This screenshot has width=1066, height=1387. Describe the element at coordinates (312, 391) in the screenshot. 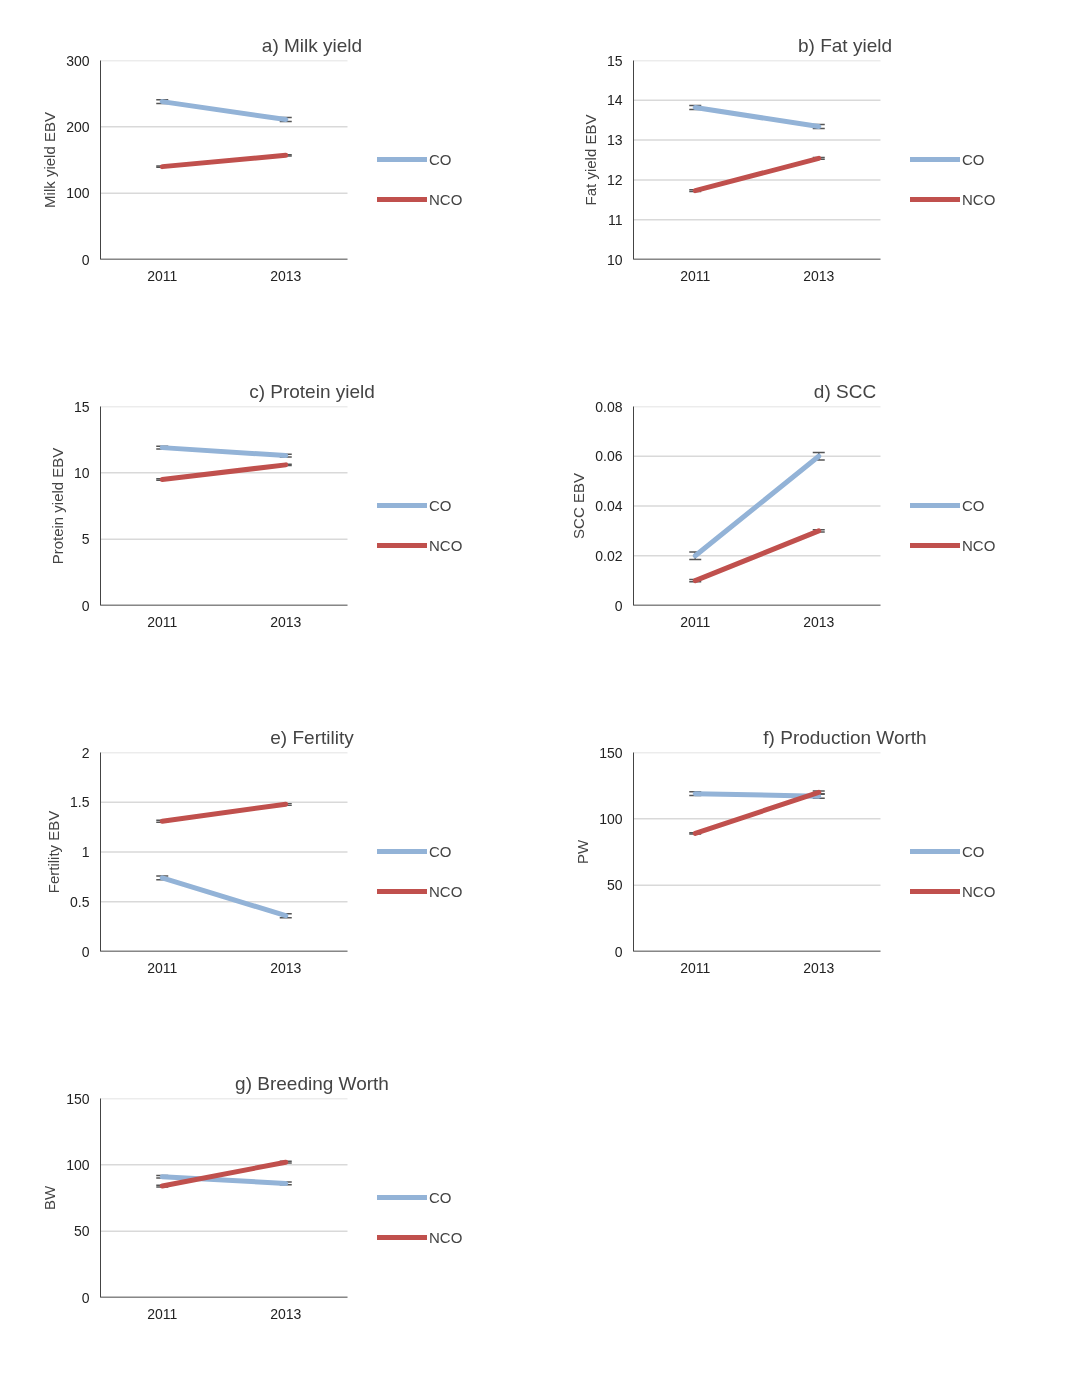

I see `chart-title: c) Protein yield` at that location.